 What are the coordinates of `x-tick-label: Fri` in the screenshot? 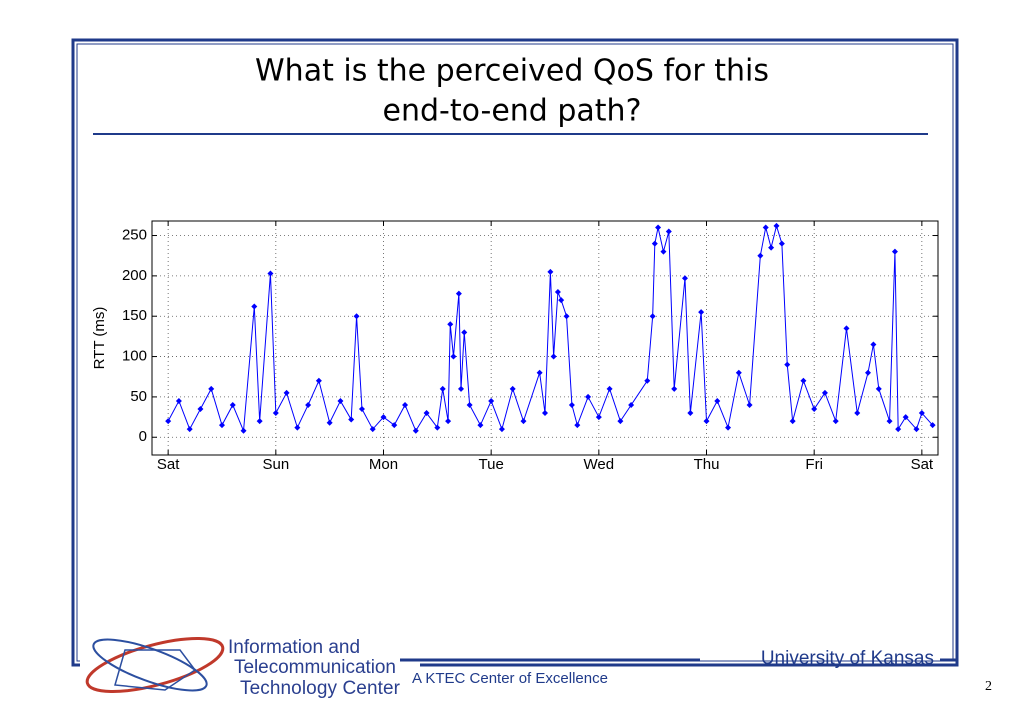 It's located at (814, 464).